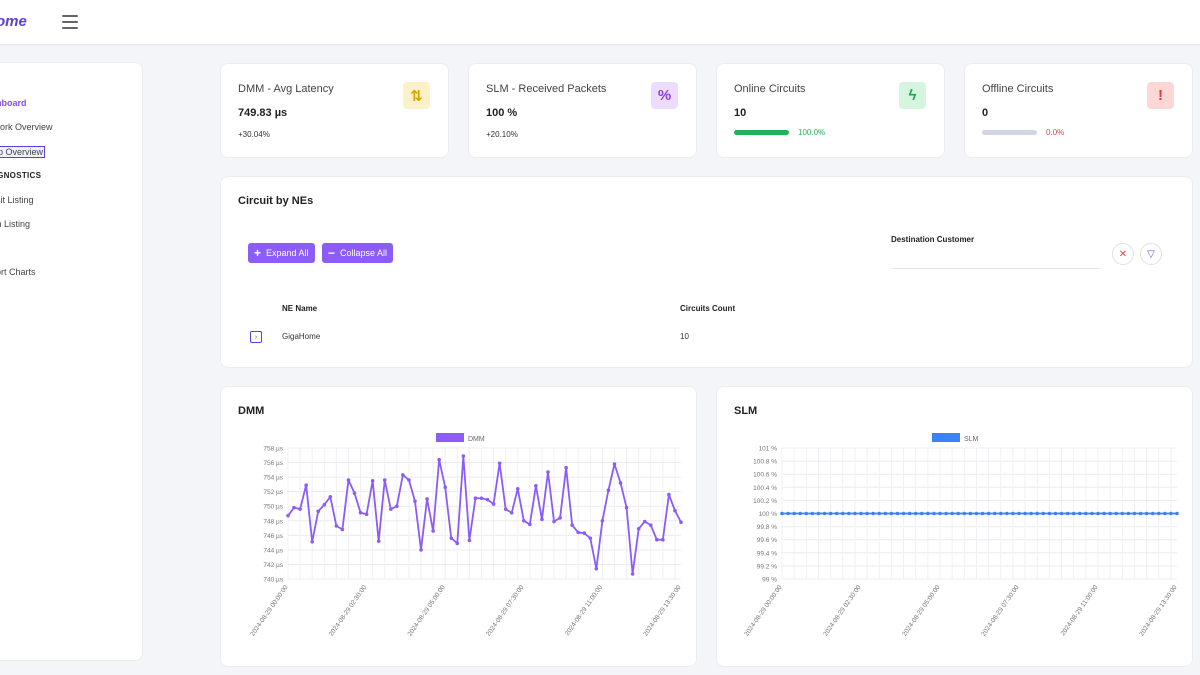 The width and height of the screenshot is (1200, 675). I want to click on minus-icon: −, so click(332, 253).